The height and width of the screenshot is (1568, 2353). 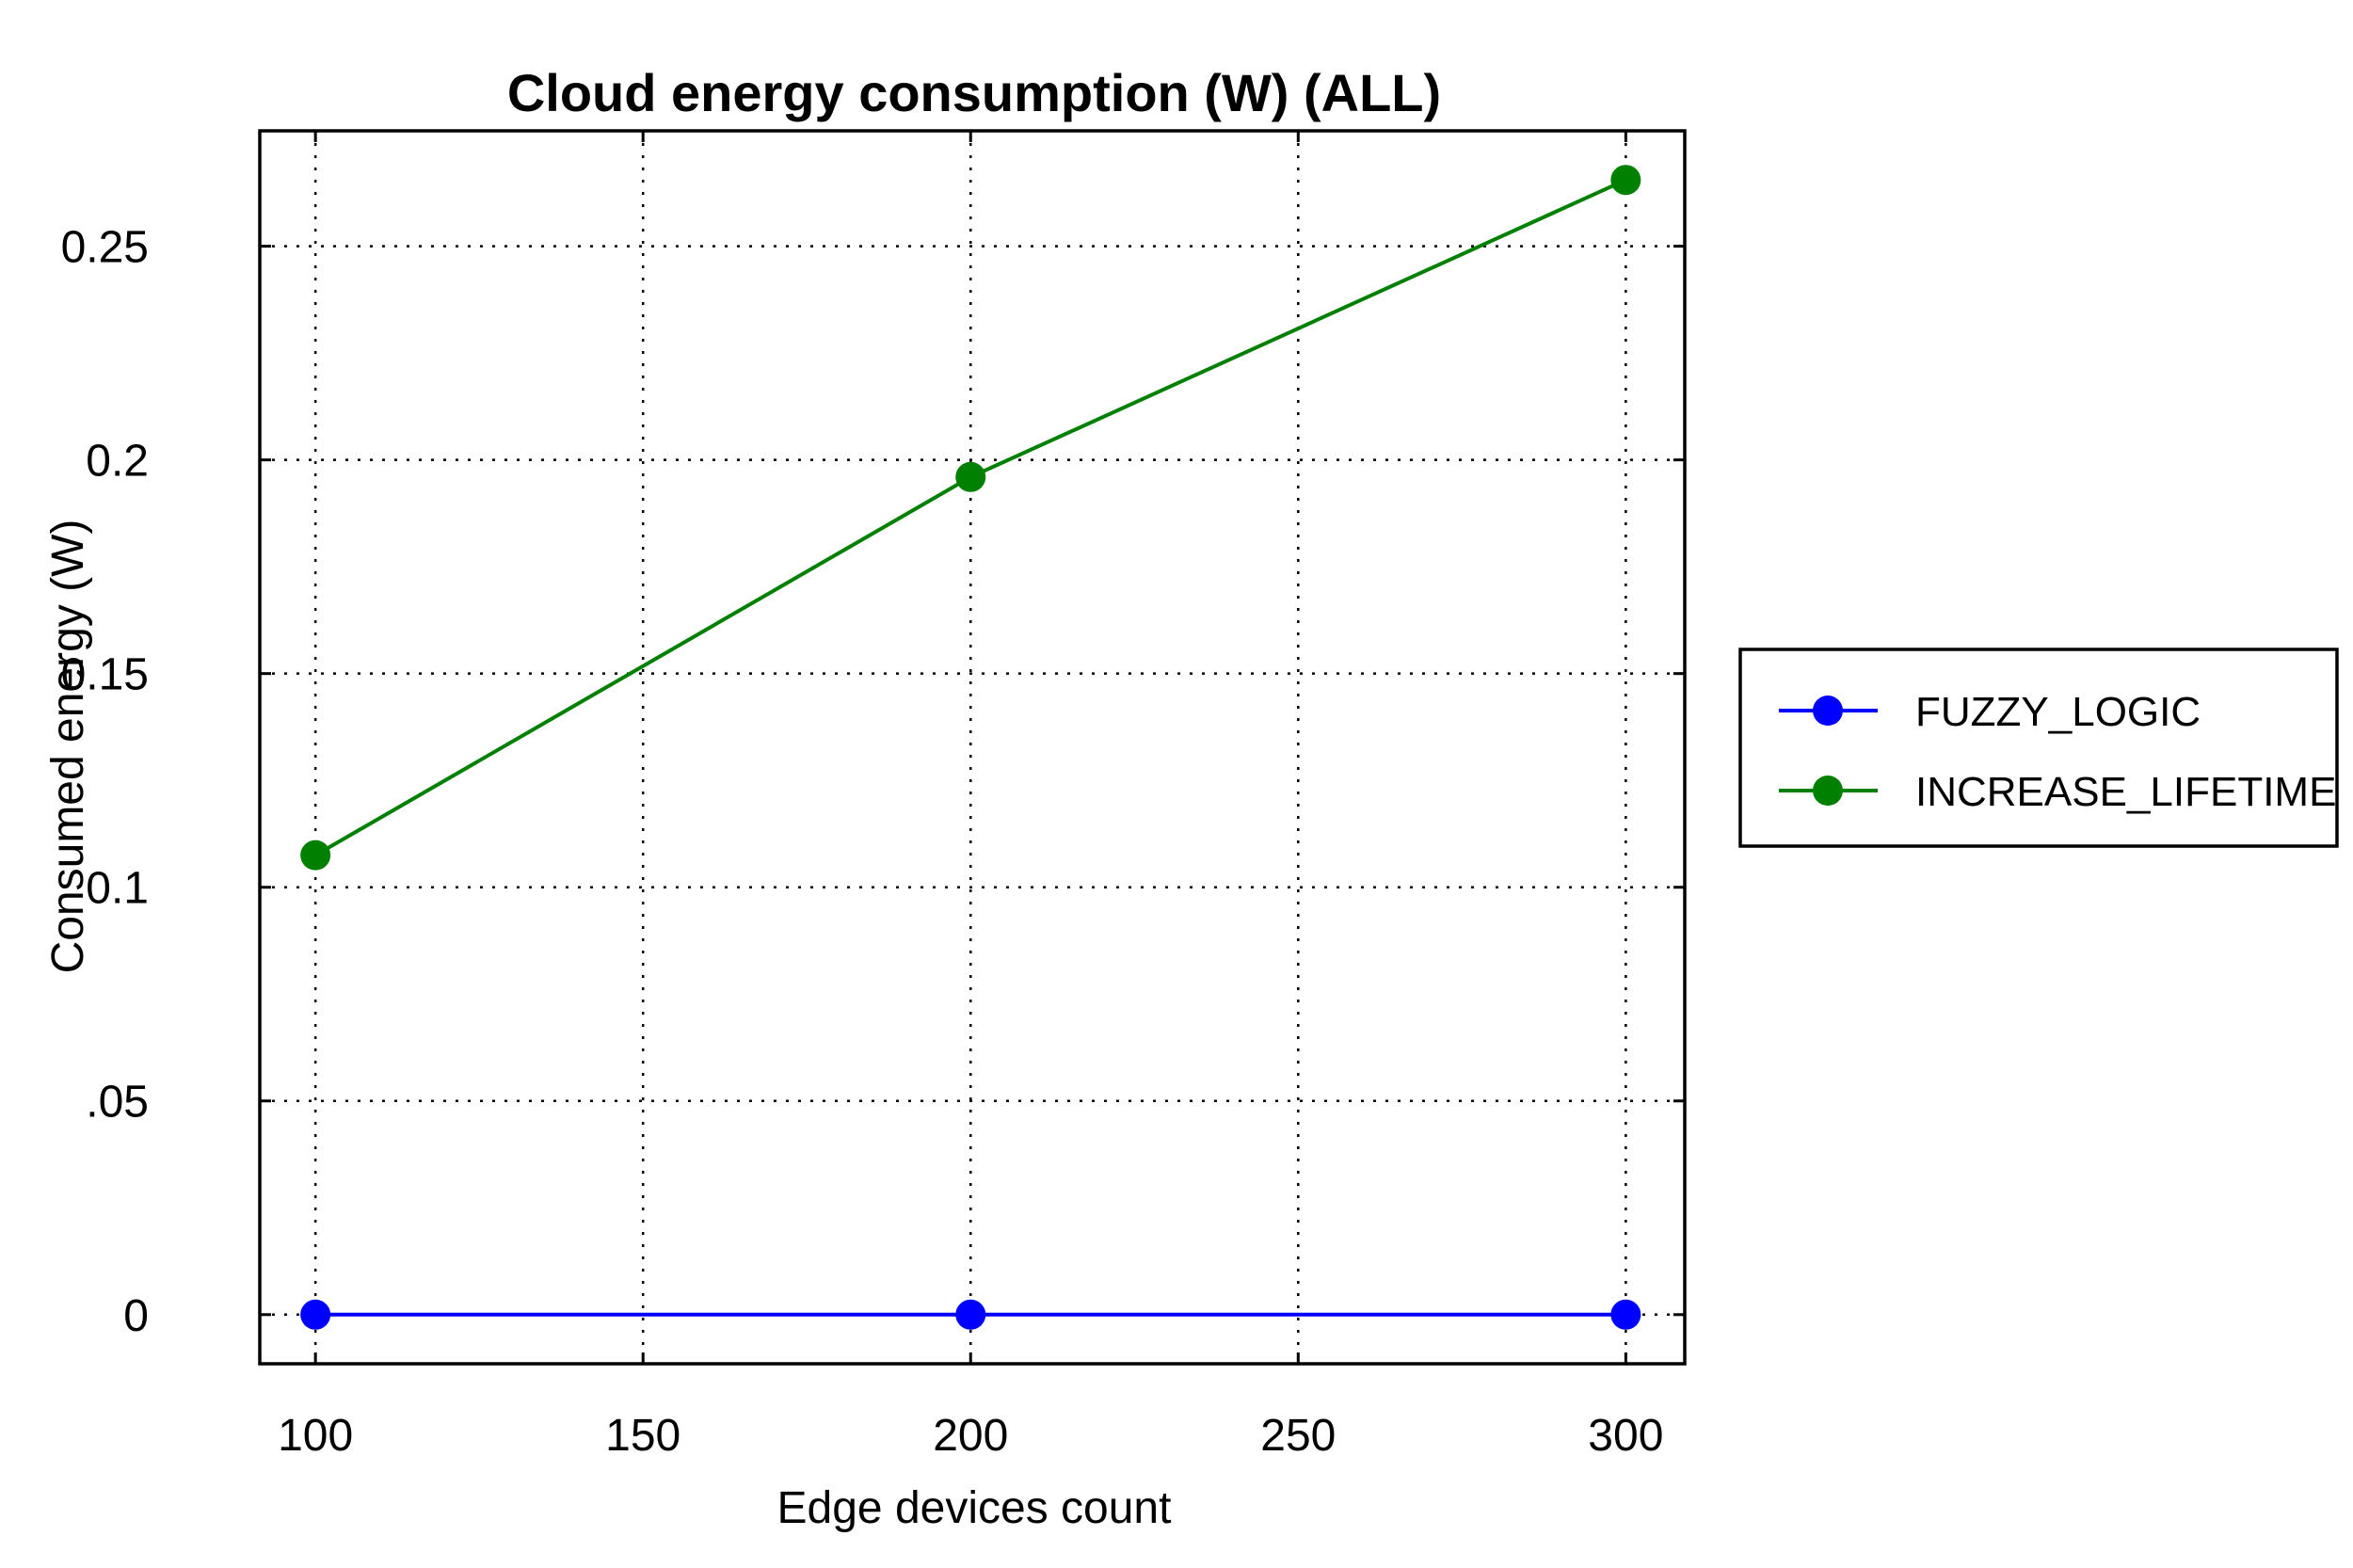 I want to click on y-tick-label: 0.2, so click(x=118, y=462).